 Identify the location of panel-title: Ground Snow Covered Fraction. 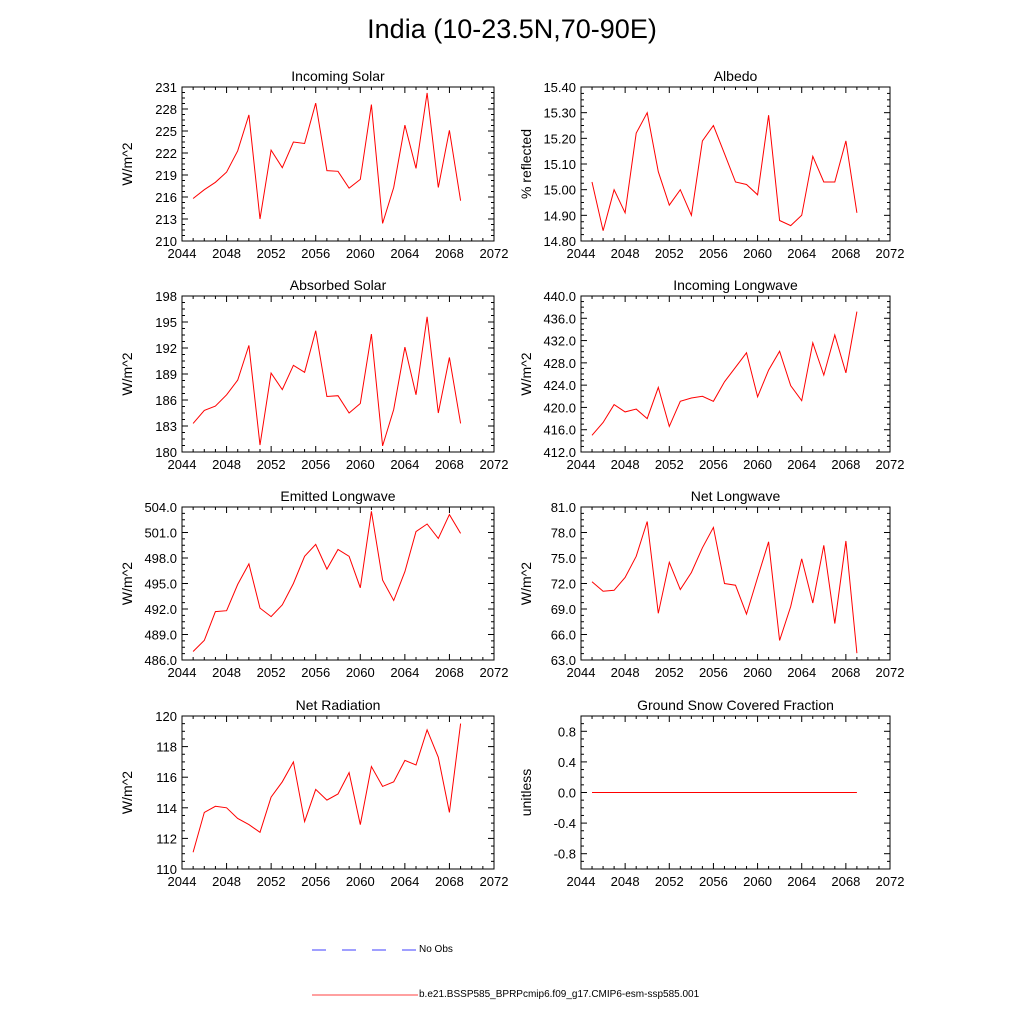
(735, 705).